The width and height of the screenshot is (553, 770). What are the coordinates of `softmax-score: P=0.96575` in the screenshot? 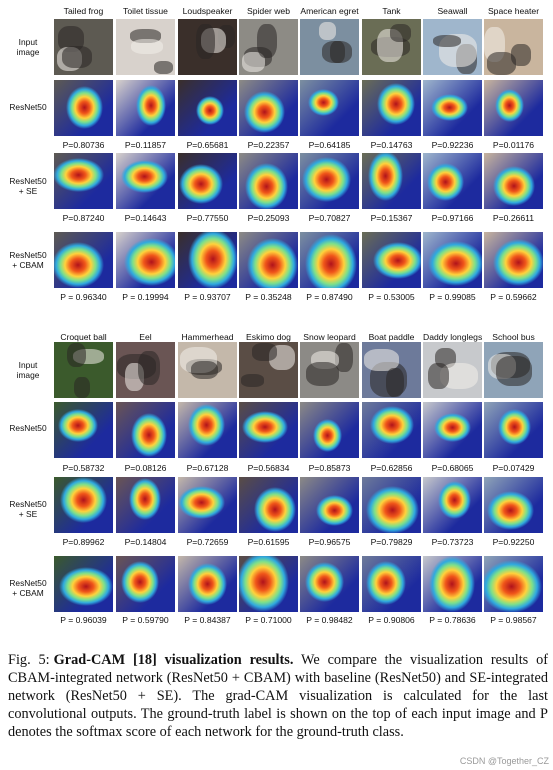 It's located at (329, 542).